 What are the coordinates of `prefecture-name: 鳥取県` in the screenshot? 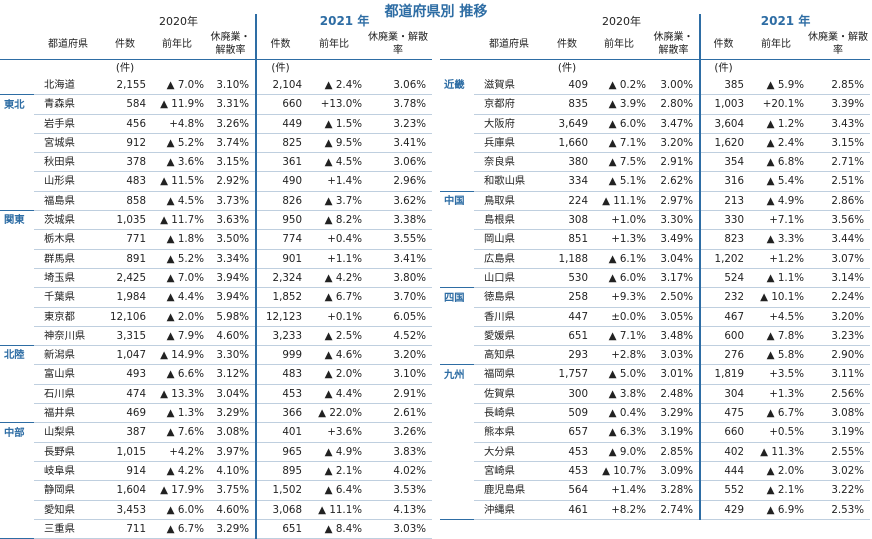 It's located at (509, 201).